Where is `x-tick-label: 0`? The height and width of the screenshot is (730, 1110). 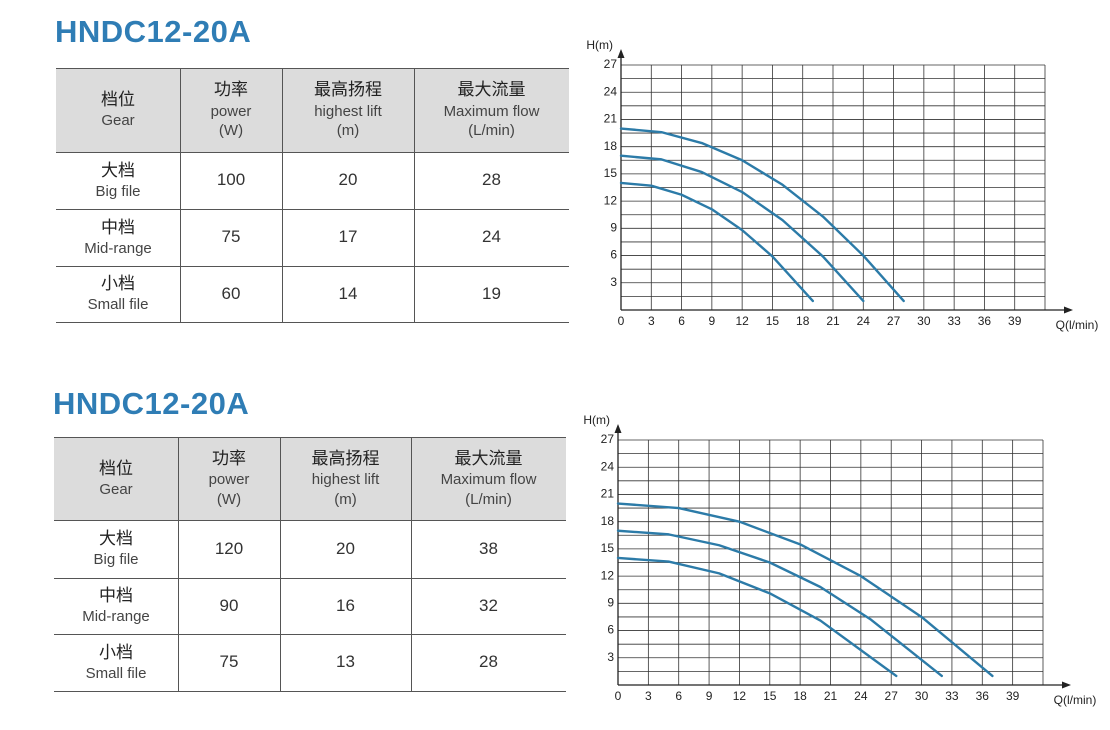
x-tick-label: 0 is located at coordinates (621, 321).